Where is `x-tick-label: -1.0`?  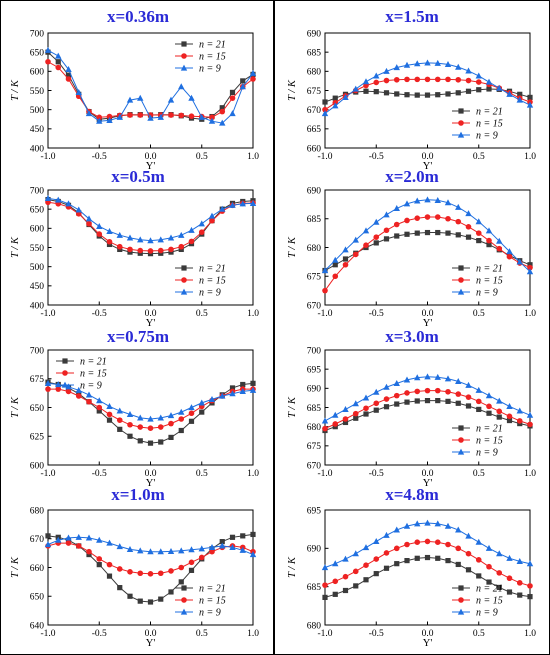 x-tick-label: -1.0 is located at coordinates (47, 157).